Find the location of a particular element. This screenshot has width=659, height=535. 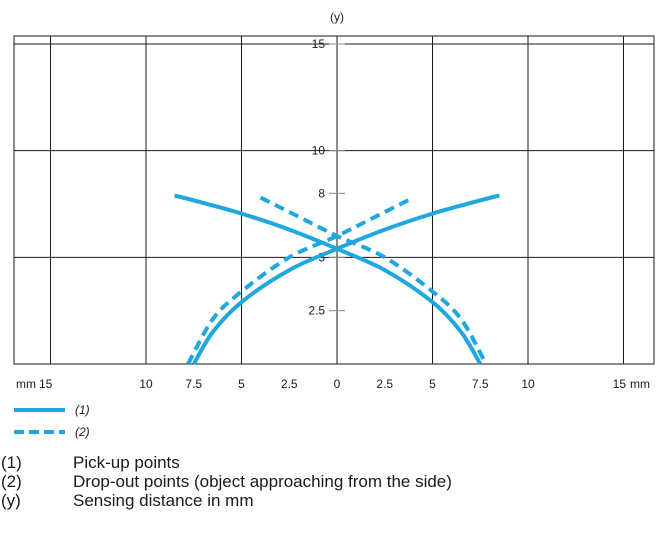

legend-label-2: (2) is located at coordinates (82, 432).